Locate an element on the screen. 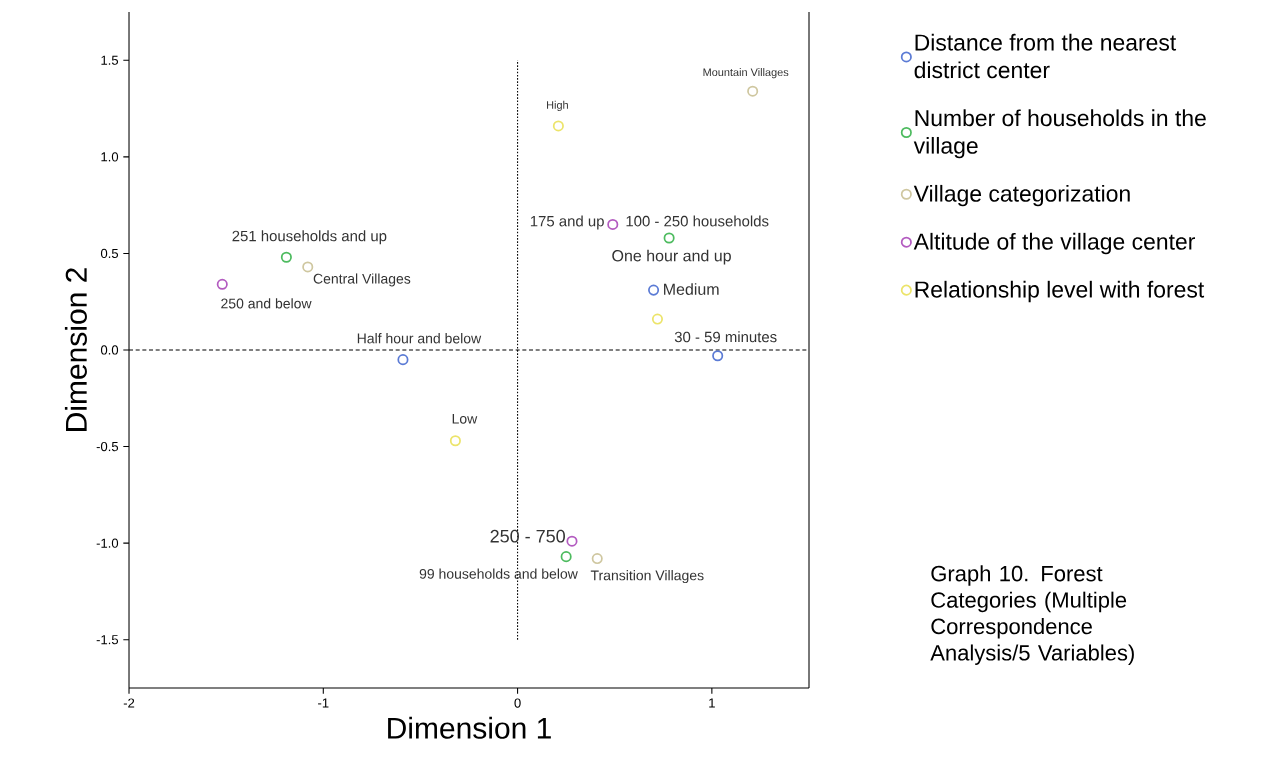 Image resolution: width=1288 pixels, height=770 pixels. annotation: One hour and up is located at coordinates (671, 257).